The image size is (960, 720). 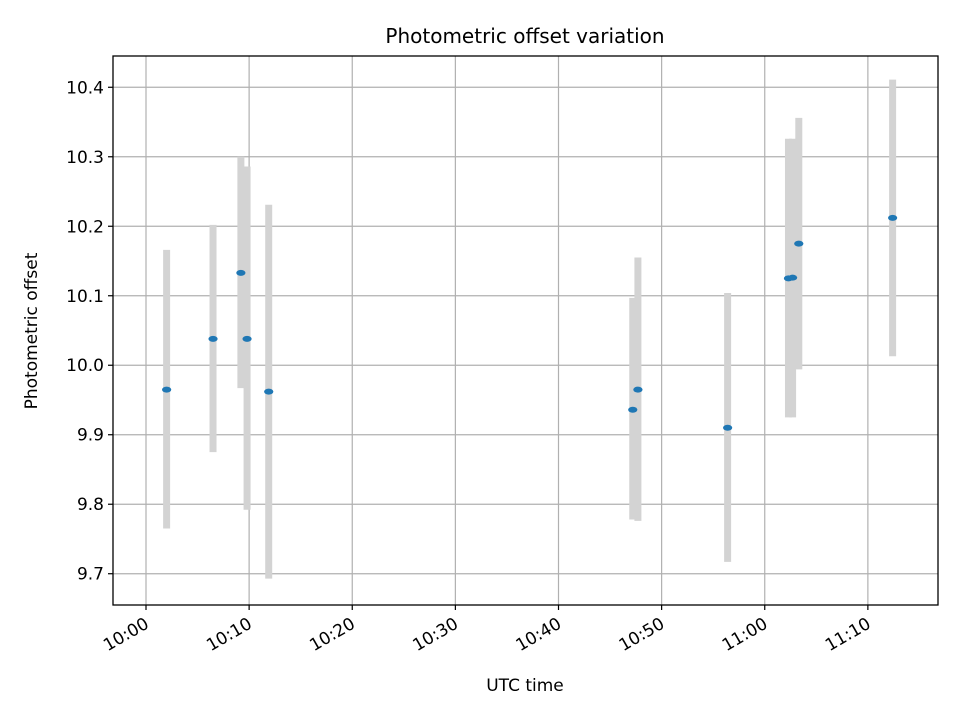 What do you see at coordinates (90, 505) in the screenshot?
I see `y-tick-label: 9.8` at bounding box center [90, 505].